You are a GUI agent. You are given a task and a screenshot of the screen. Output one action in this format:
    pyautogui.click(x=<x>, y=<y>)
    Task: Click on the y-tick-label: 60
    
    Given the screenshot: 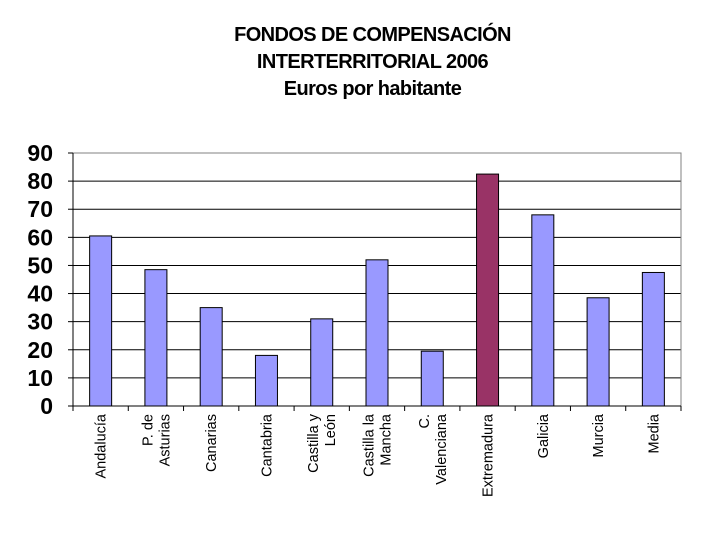 What is the action you would take?
    pyautogui.click(x=40, y=237)
    